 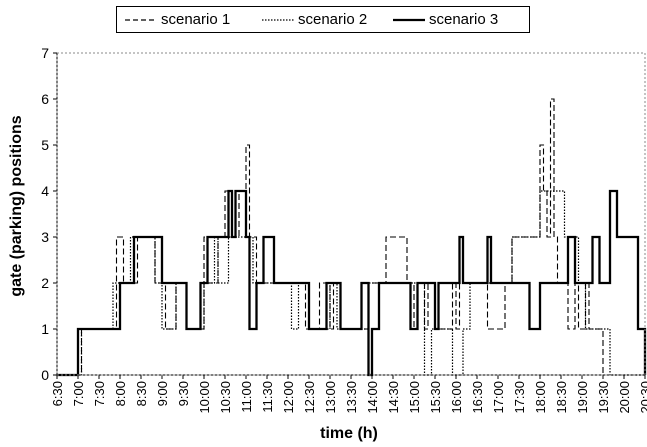 What do you see at coordinates (414, 397) in the screenshot?
I see `x-tick-label: 15:00` at bounding box center [414, 397].